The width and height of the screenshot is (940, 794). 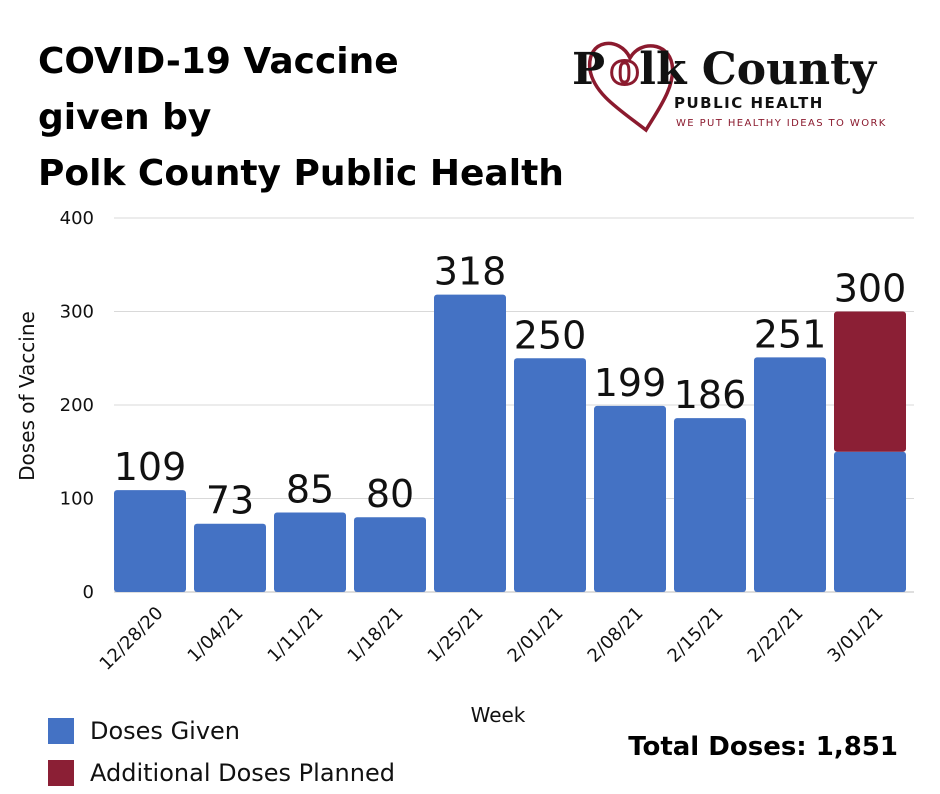 I want to click on data-label: 73, so click(x=230, y=501).